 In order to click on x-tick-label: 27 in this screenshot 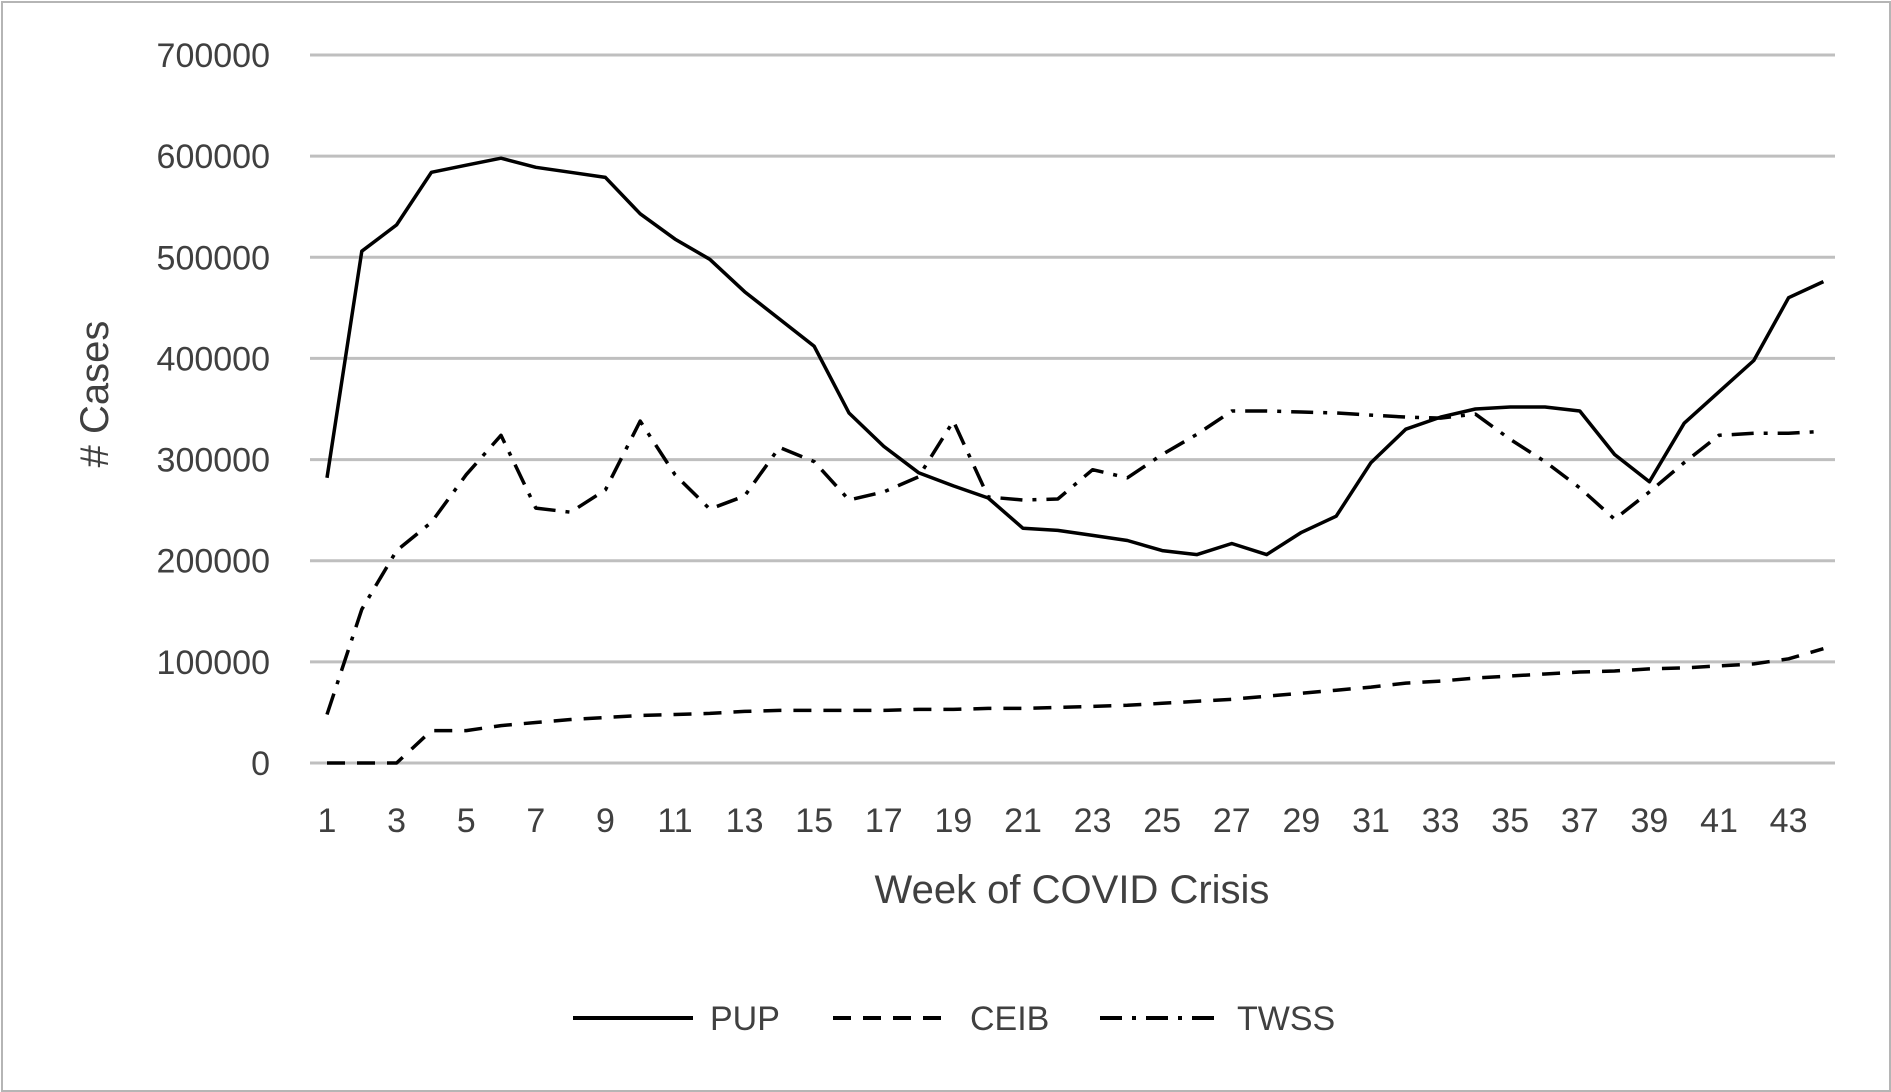, I will do `click(1232, 821)`.